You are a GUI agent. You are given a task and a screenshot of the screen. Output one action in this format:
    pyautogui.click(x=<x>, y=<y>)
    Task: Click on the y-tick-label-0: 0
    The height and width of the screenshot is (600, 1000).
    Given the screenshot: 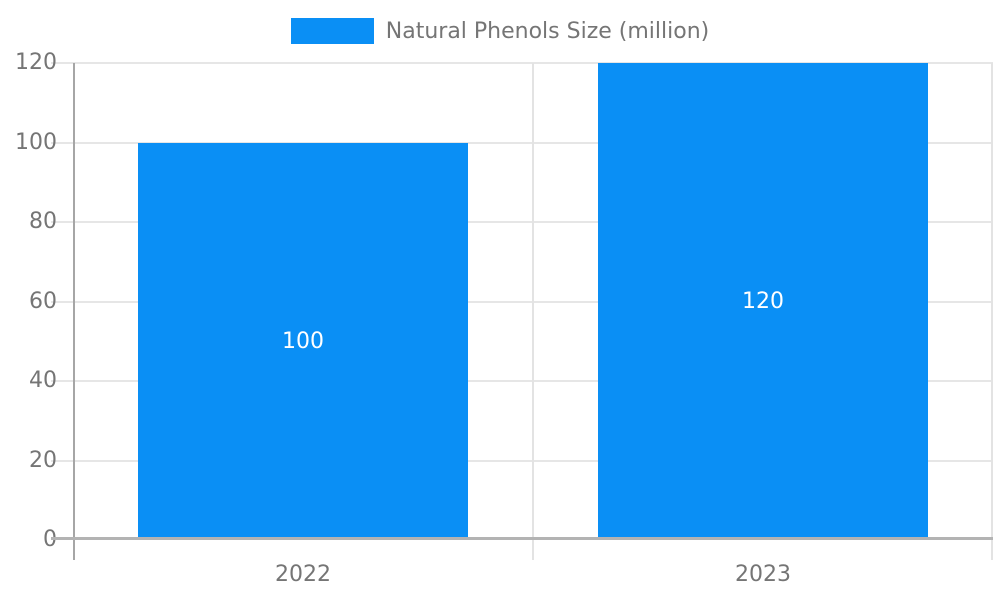 What is the action you would take?
    pyautogui.click(x=50, y=539)
    